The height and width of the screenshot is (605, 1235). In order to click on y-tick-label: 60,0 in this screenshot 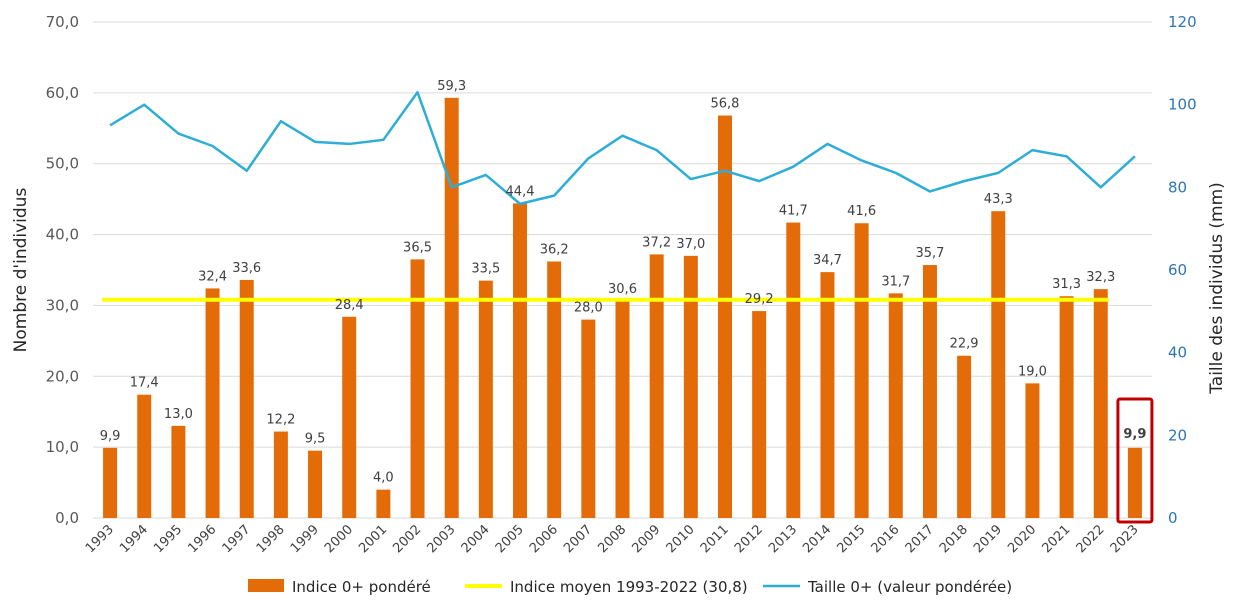, I will do `click(62, 93)`.